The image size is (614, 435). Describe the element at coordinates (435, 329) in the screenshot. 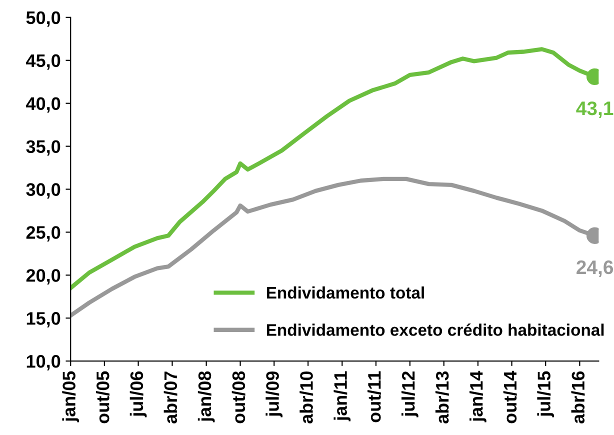

I see `legend-label: Endividamento exceto crédito habitacional` at that location.